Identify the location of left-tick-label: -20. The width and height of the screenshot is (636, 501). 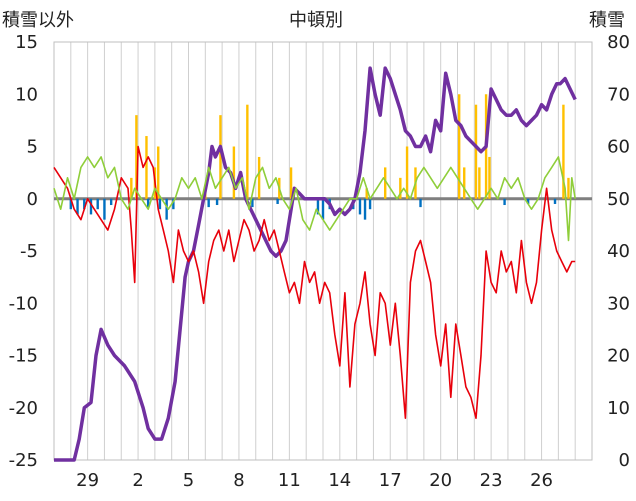
(23, 408).